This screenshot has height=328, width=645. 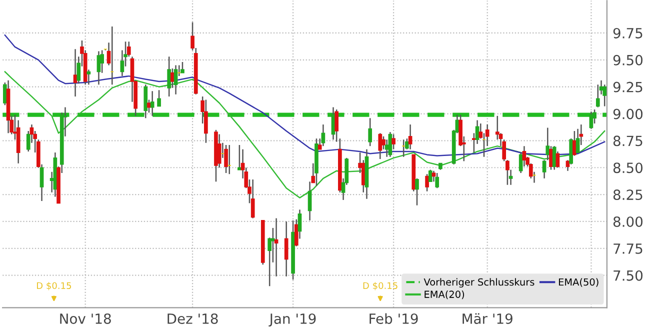 I want to click on legend-label: EMA(50), so click(x=578, y=282).